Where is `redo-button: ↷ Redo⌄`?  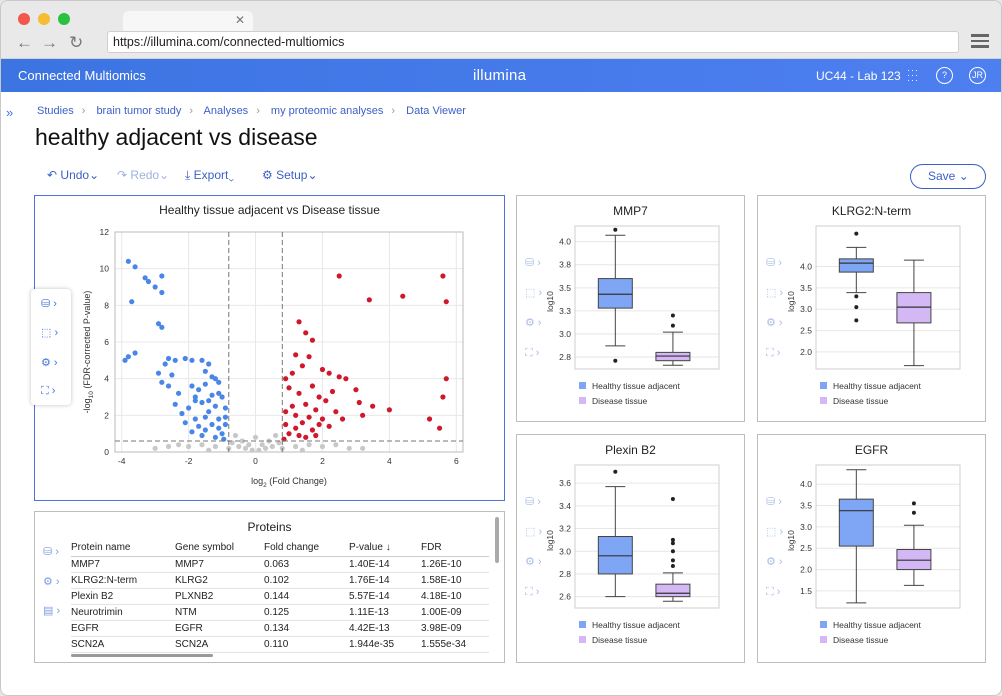
redo-button: ↷ Redo⌄ is located at coordinates (143, 175).